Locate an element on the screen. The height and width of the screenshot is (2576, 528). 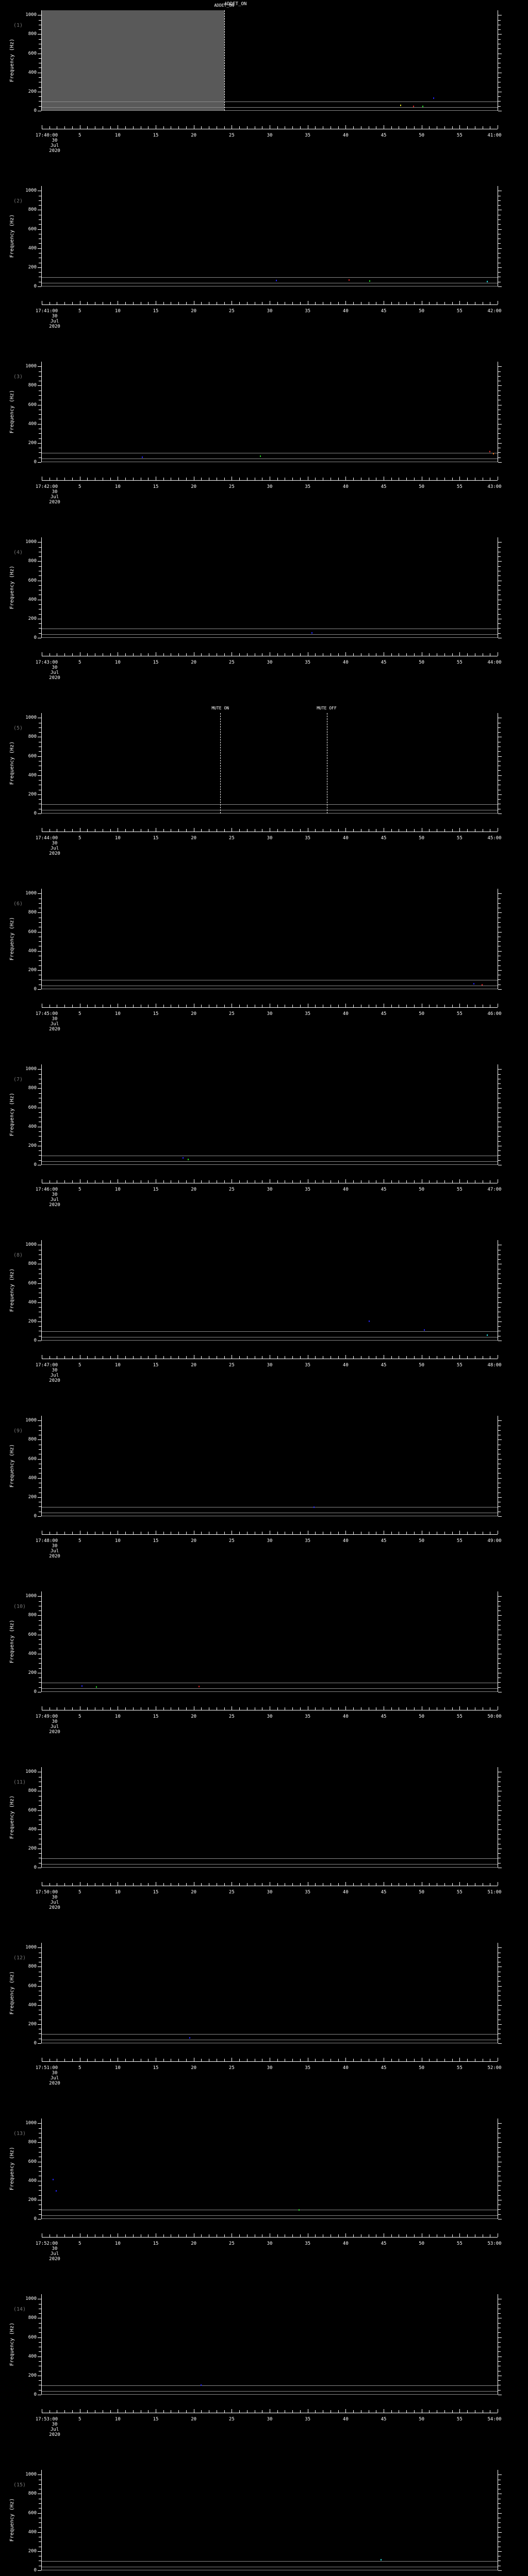
figure-title: ADDET_ON is located at coordinates (235, 4).